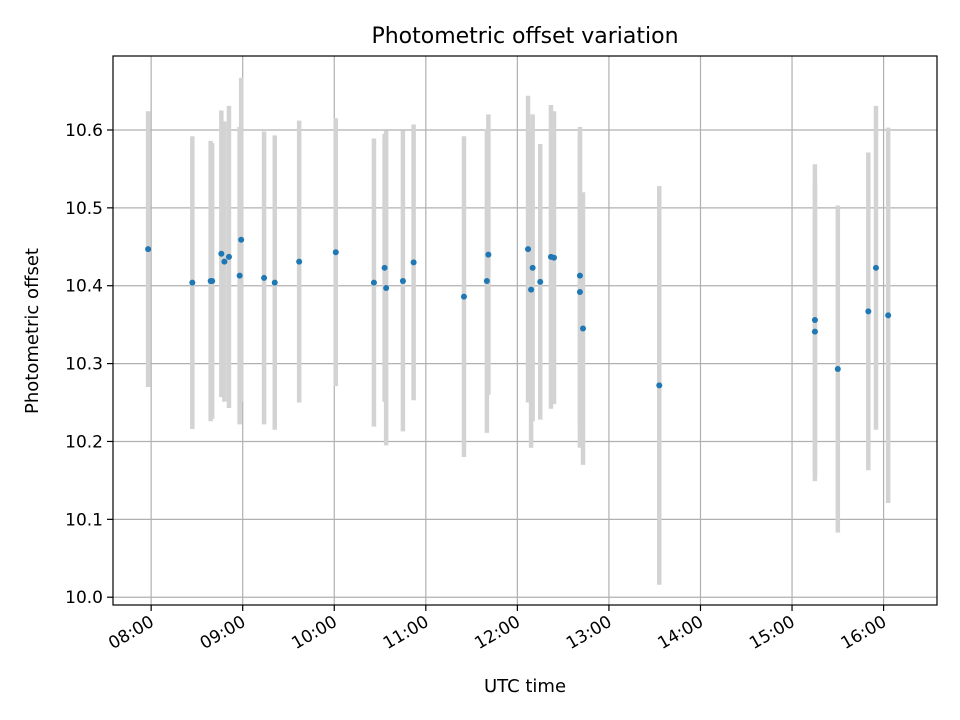  I want to click on y-tick-label: 10.1, so click(84, 520).